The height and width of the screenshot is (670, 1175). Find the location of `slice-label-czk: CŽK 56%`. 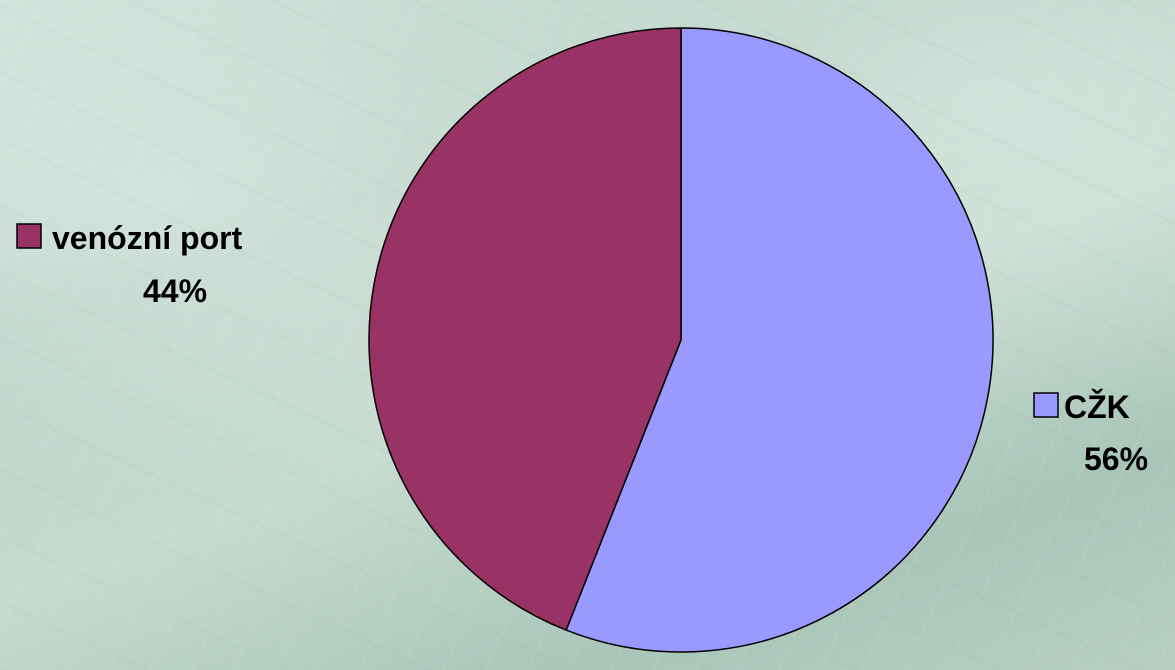

slice-label-czk: CŽK 56% is located at coordinates (1090, 433).